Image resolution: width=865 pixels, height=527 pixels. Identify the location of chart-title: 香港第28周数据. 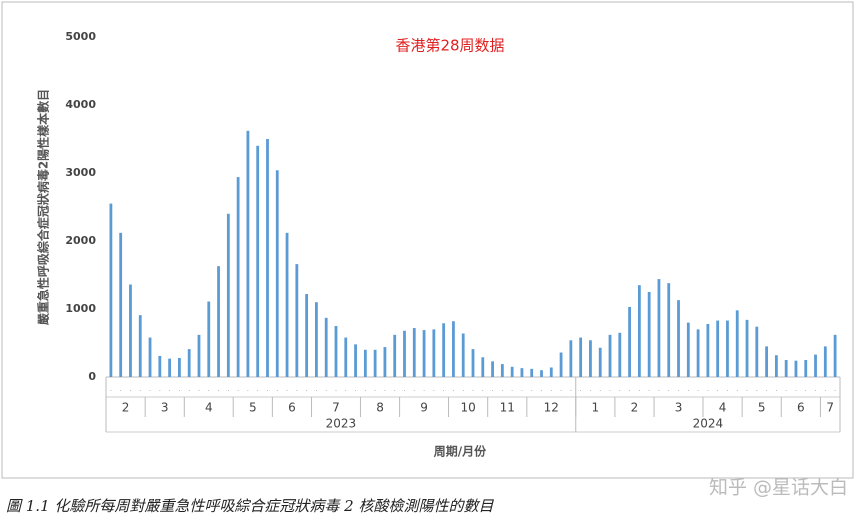
(449, 46).